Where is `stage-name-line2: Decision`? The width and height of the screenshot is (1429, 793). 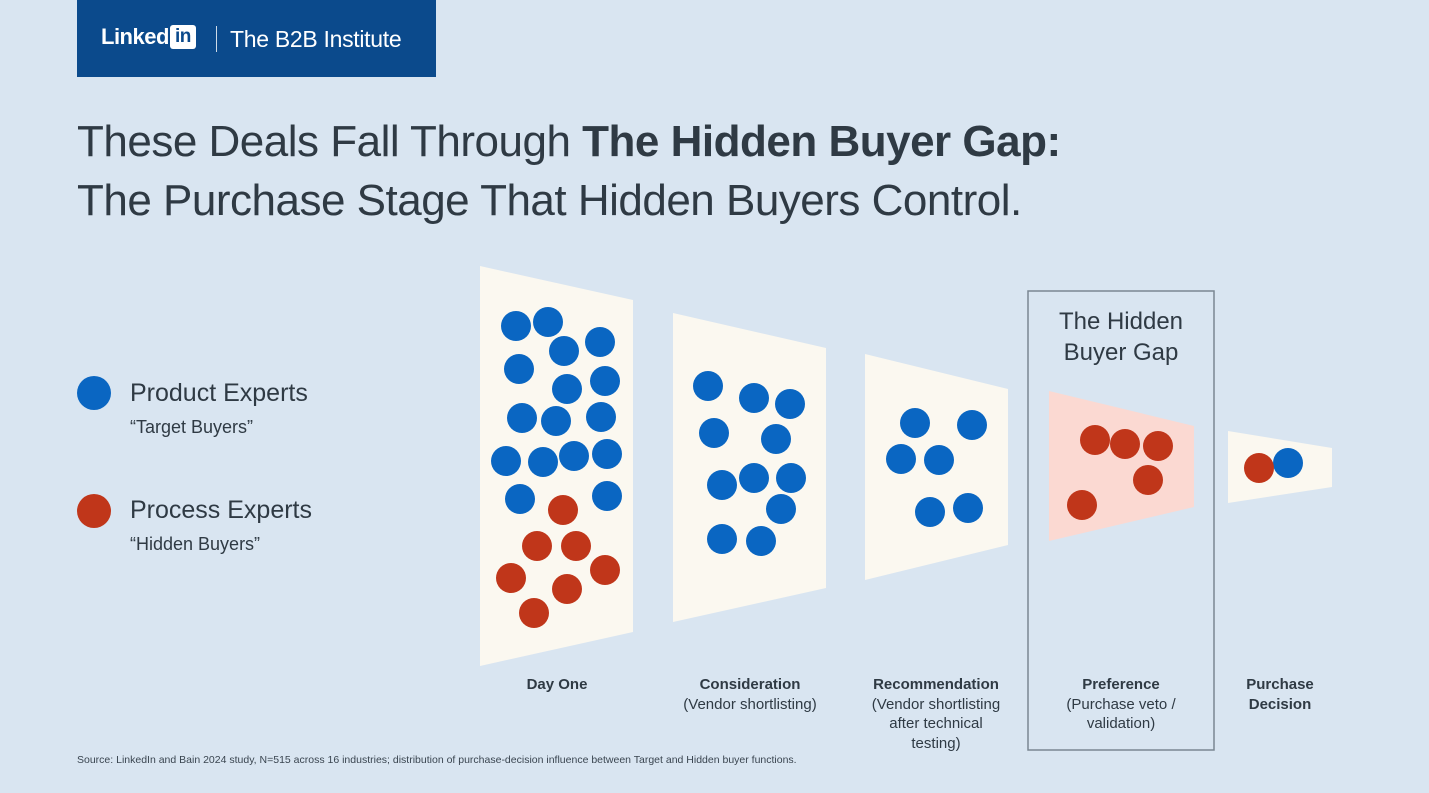
stage-name-line2: Decision is located at coordinates (1280, 704).